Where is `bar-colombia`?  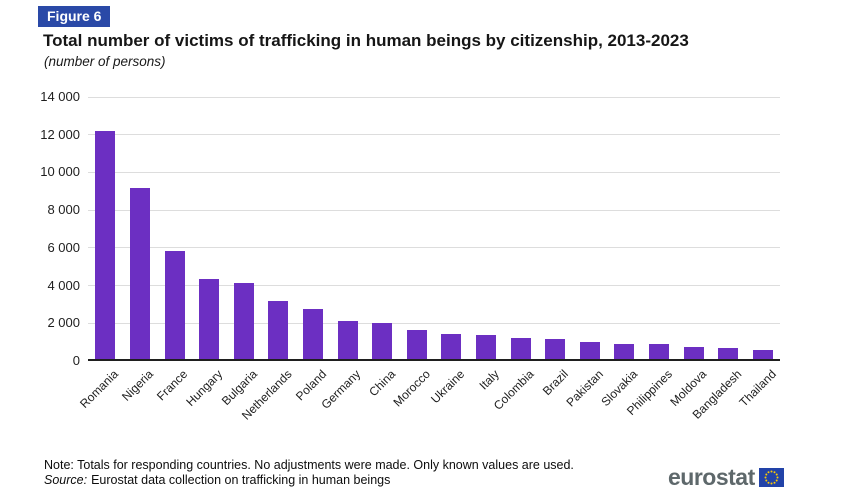
bar-colombia is located at coordinates (520, 349).